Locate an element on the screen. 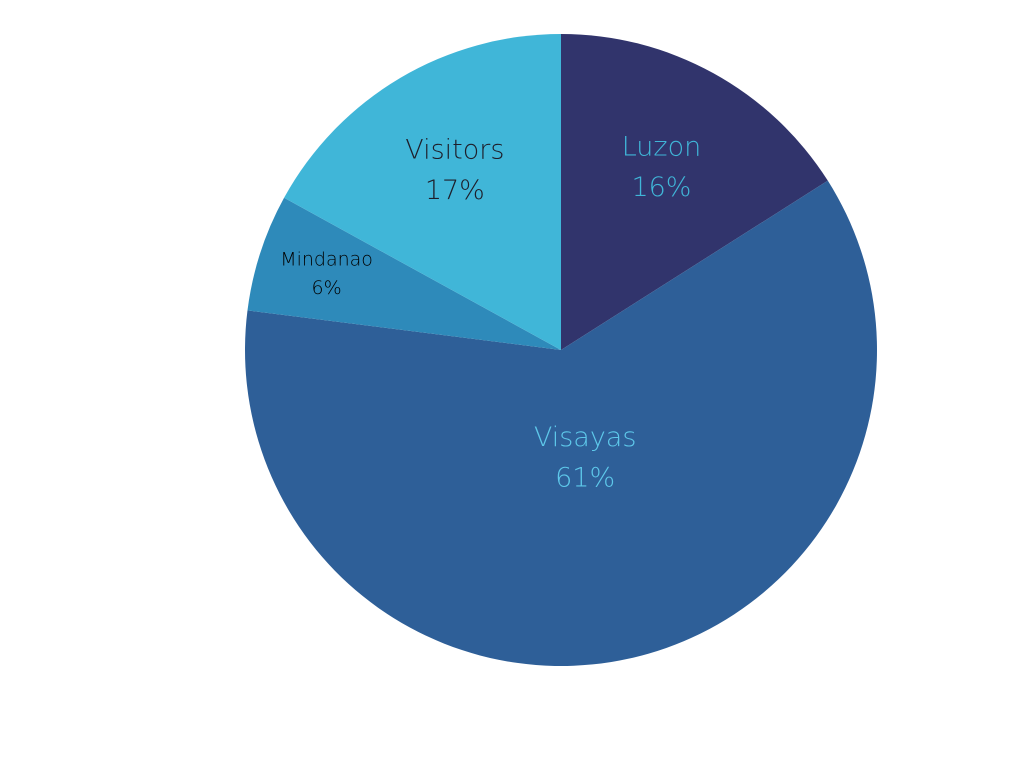 The height and width of the screenshot is (768, 1024). slice-value-label: 6% is located at coordinates (327, 288).